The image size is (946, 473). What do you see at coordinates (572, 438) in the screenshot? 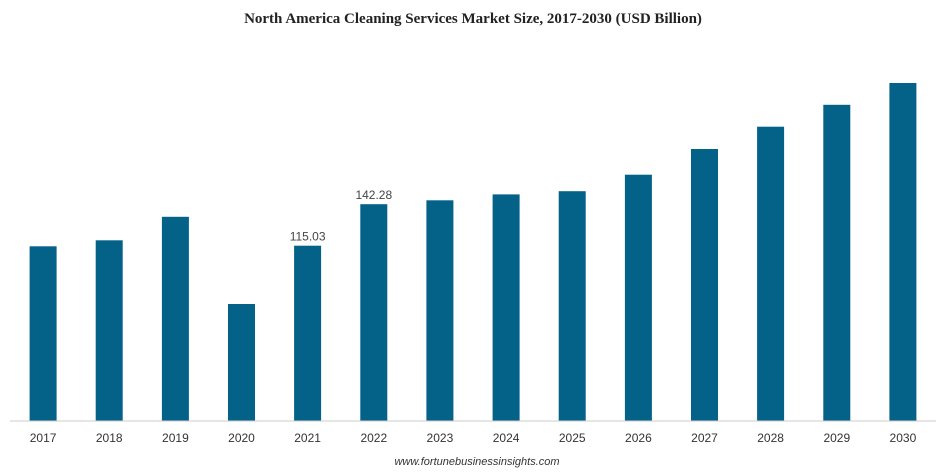
I see `x-tick-label-2025: 2025` at bounding box center [572, 438].